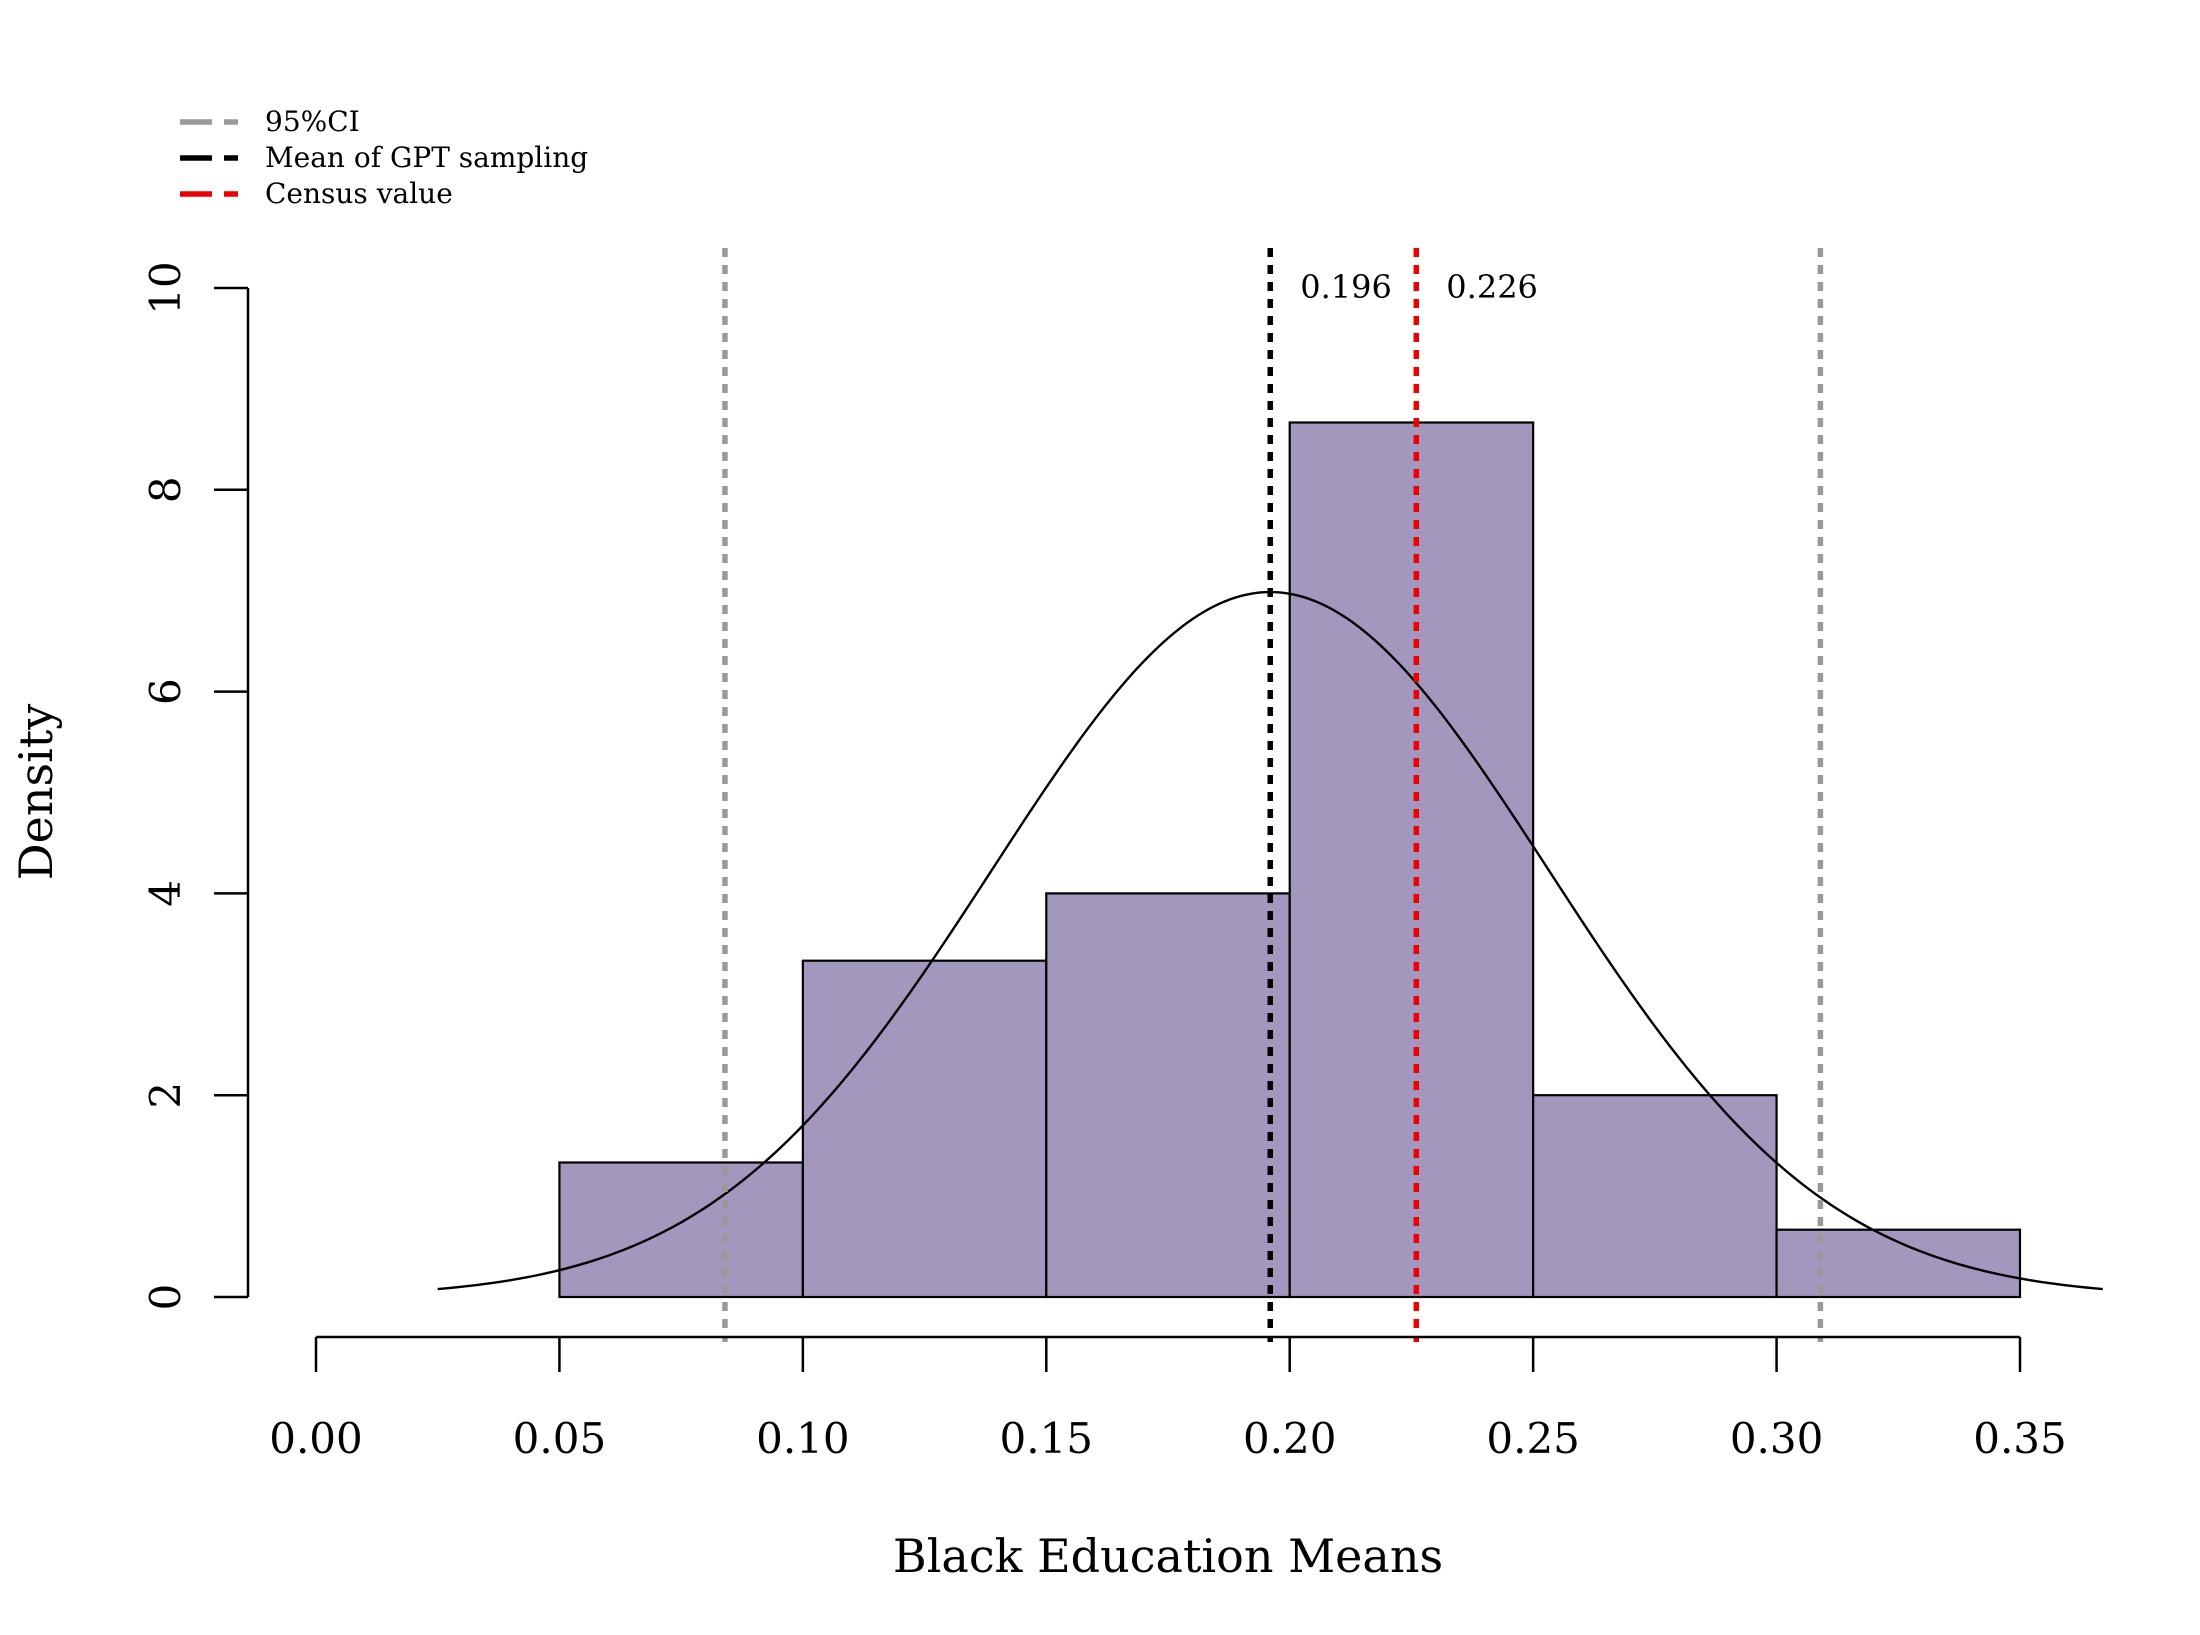  I want to click on legend-label-1: 95%CI, so click(312, 121).